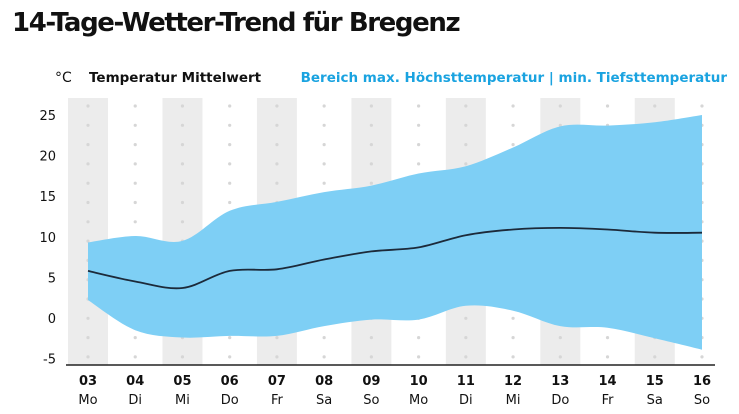 This screenshot has width=739, height=414. I want to click on x-tick-day: 06, so click(230, 381).